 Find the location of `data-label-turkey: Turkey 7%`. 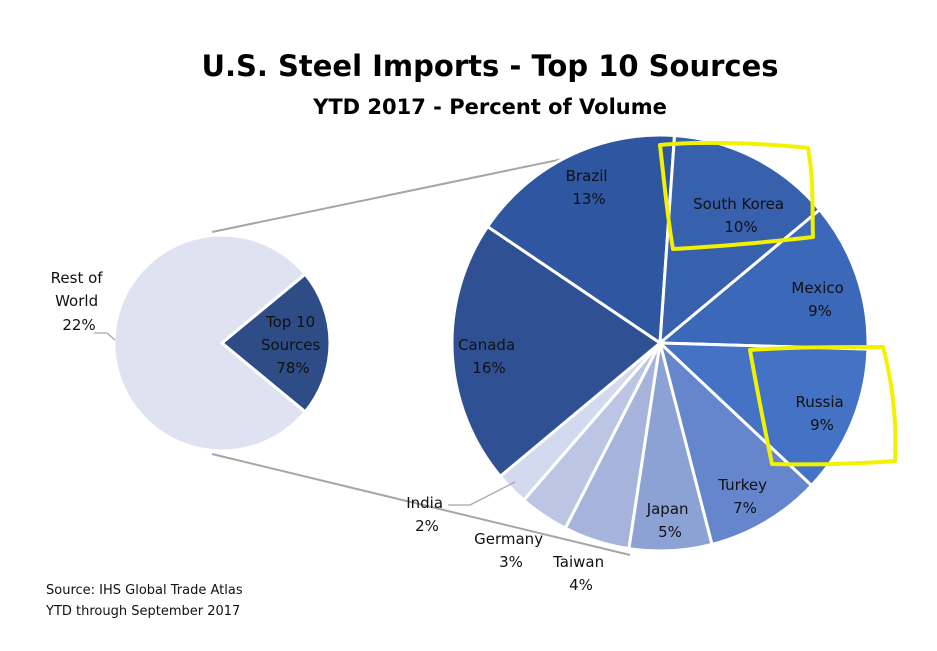

data-label-turkey: Turkey 7% is located at coordinates (744, 496).